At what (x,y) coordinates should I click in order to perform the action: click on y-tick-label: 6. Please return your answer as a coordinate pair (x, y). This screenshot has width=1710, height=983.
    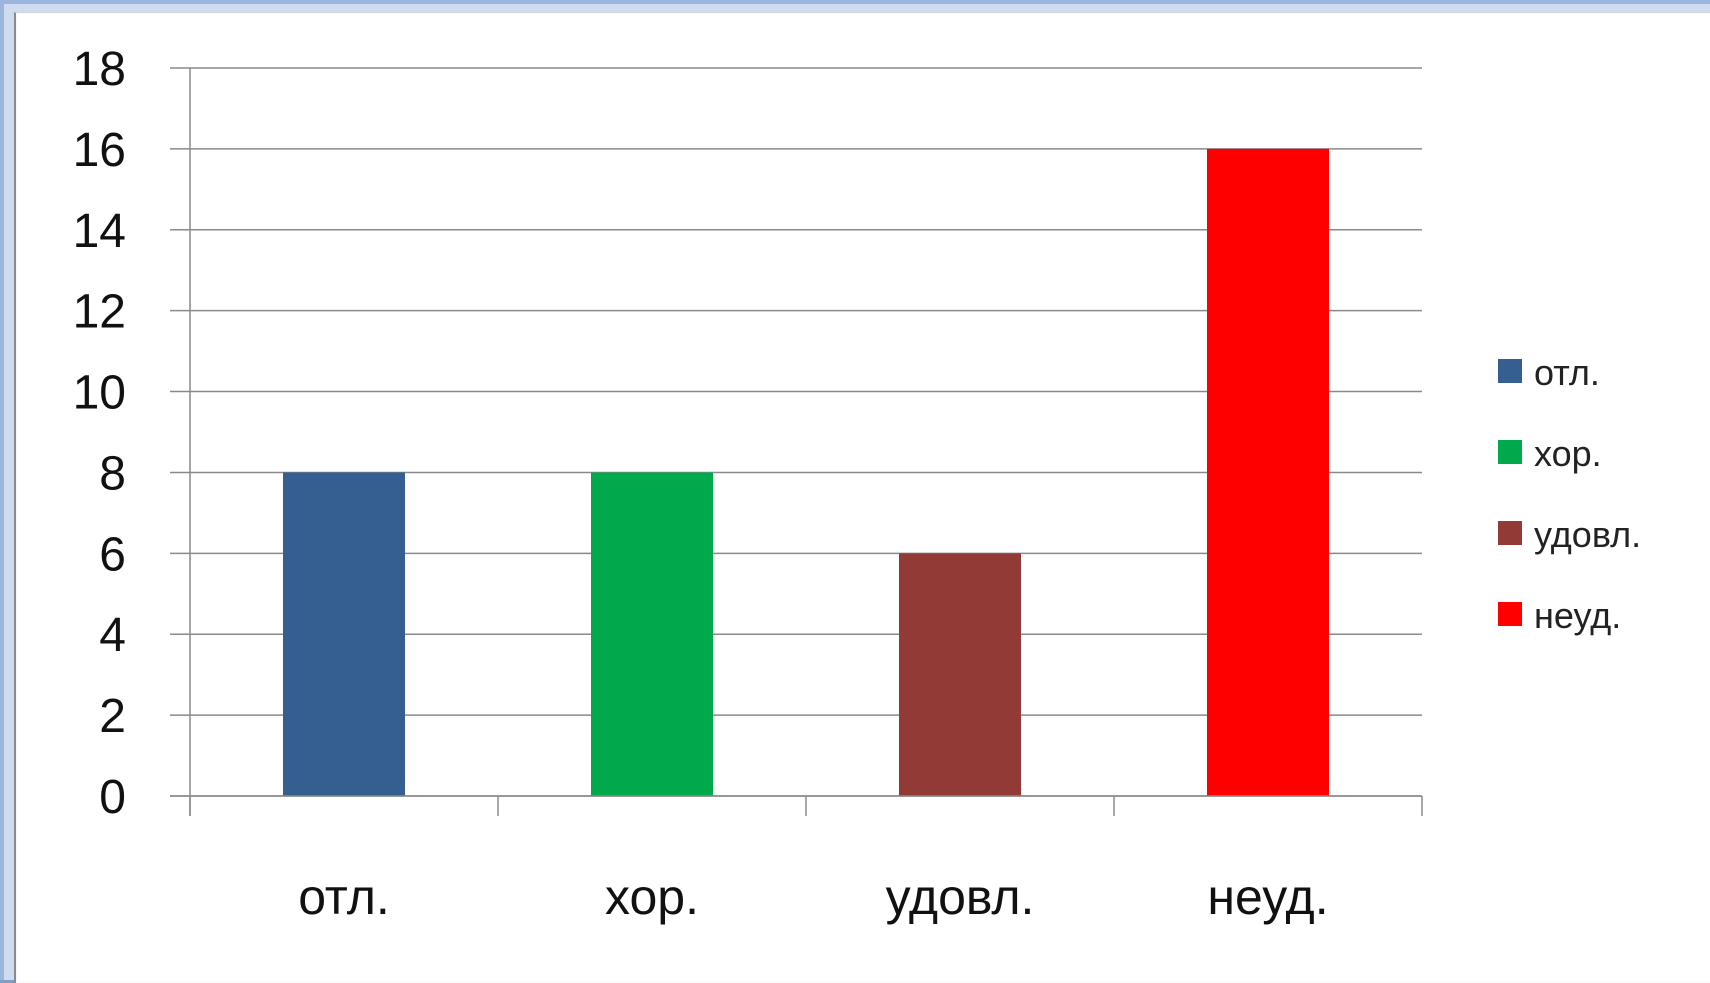
    Looking at the image, I should click on (112, 554).